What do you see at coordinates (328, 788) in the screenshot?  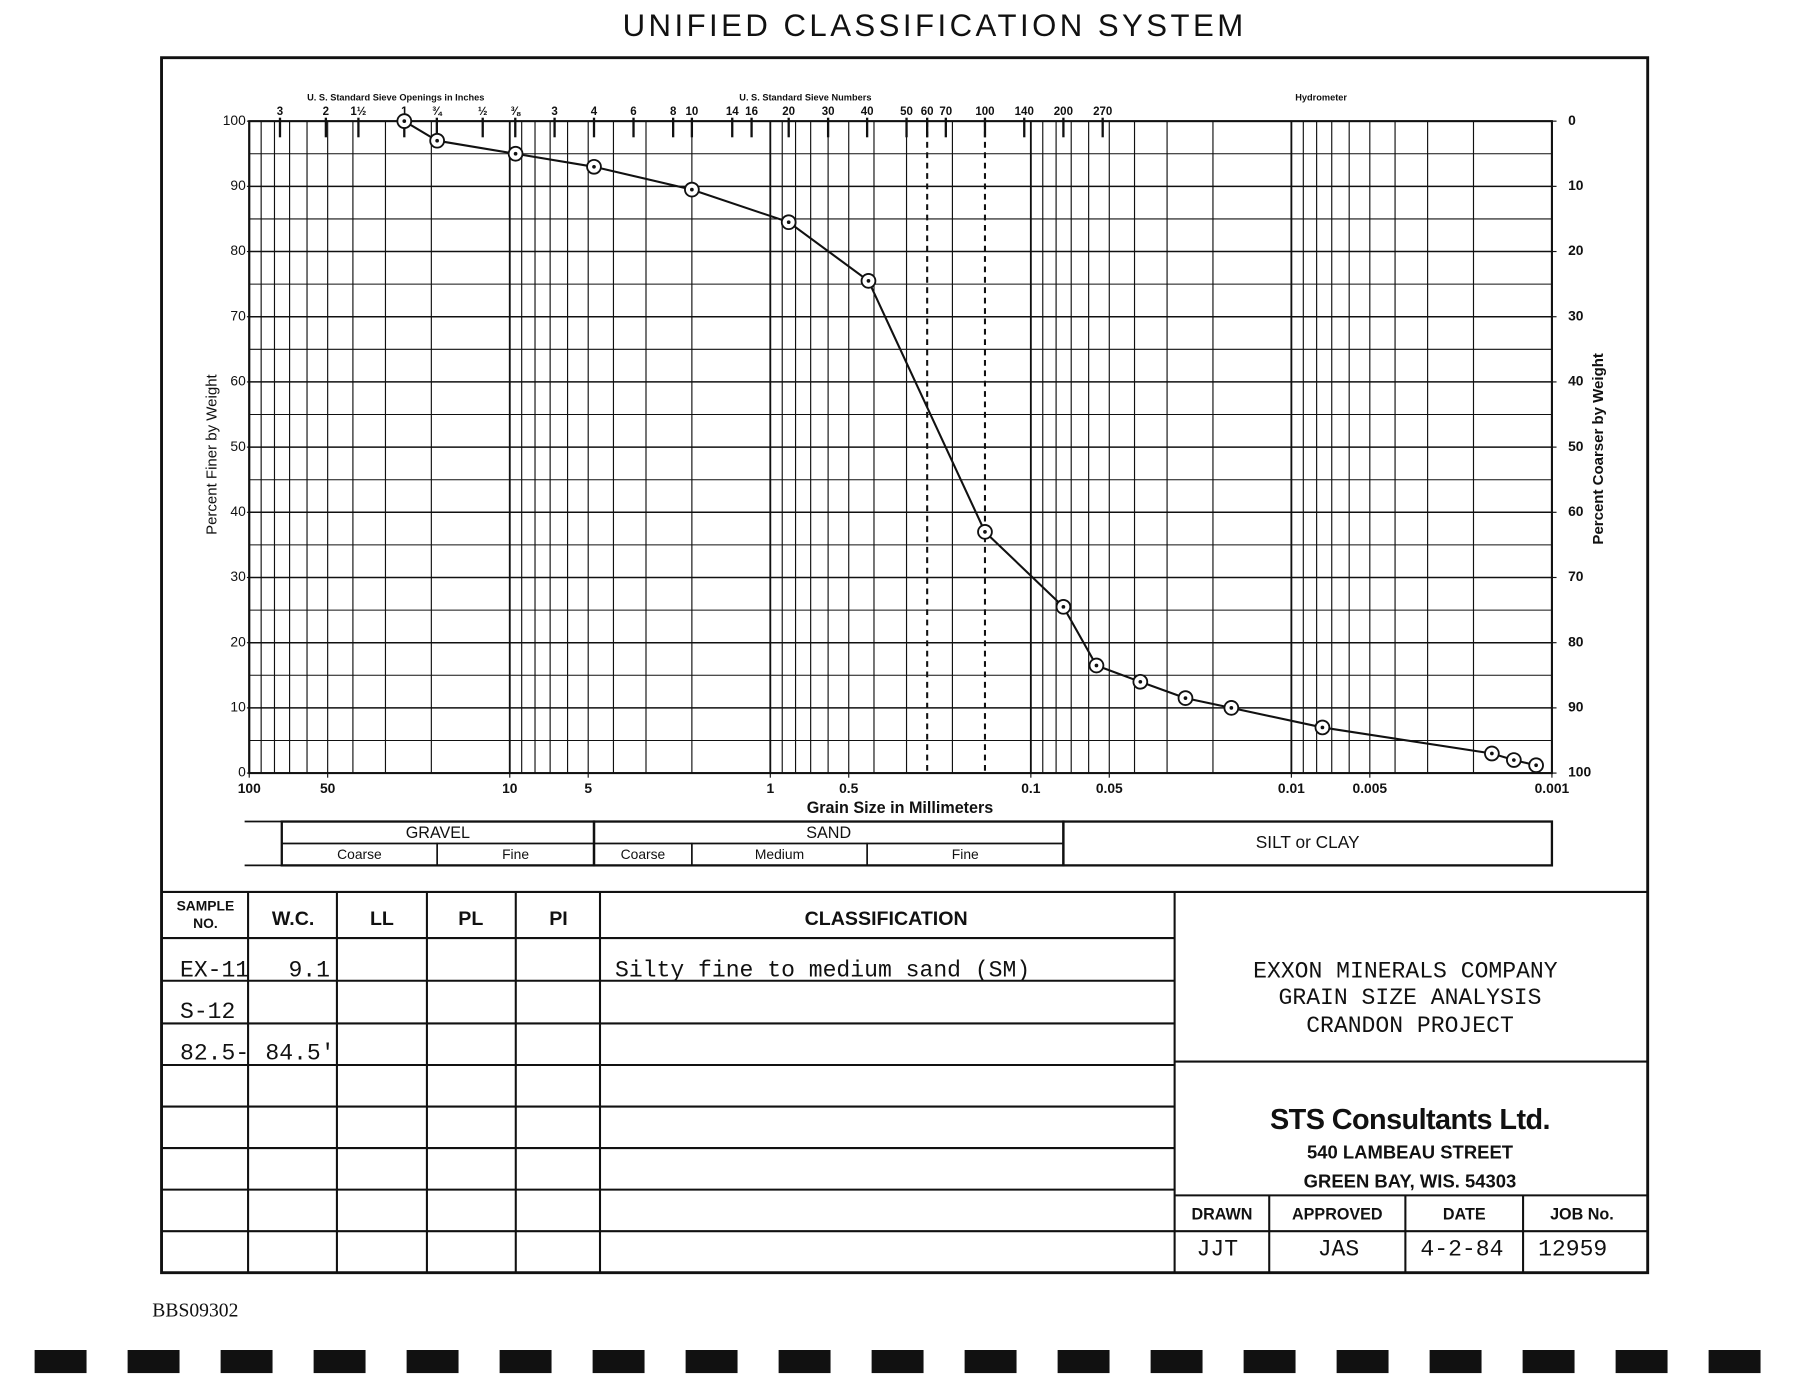 I see `x-tick-label: 50` at bounding box center [328, 788].